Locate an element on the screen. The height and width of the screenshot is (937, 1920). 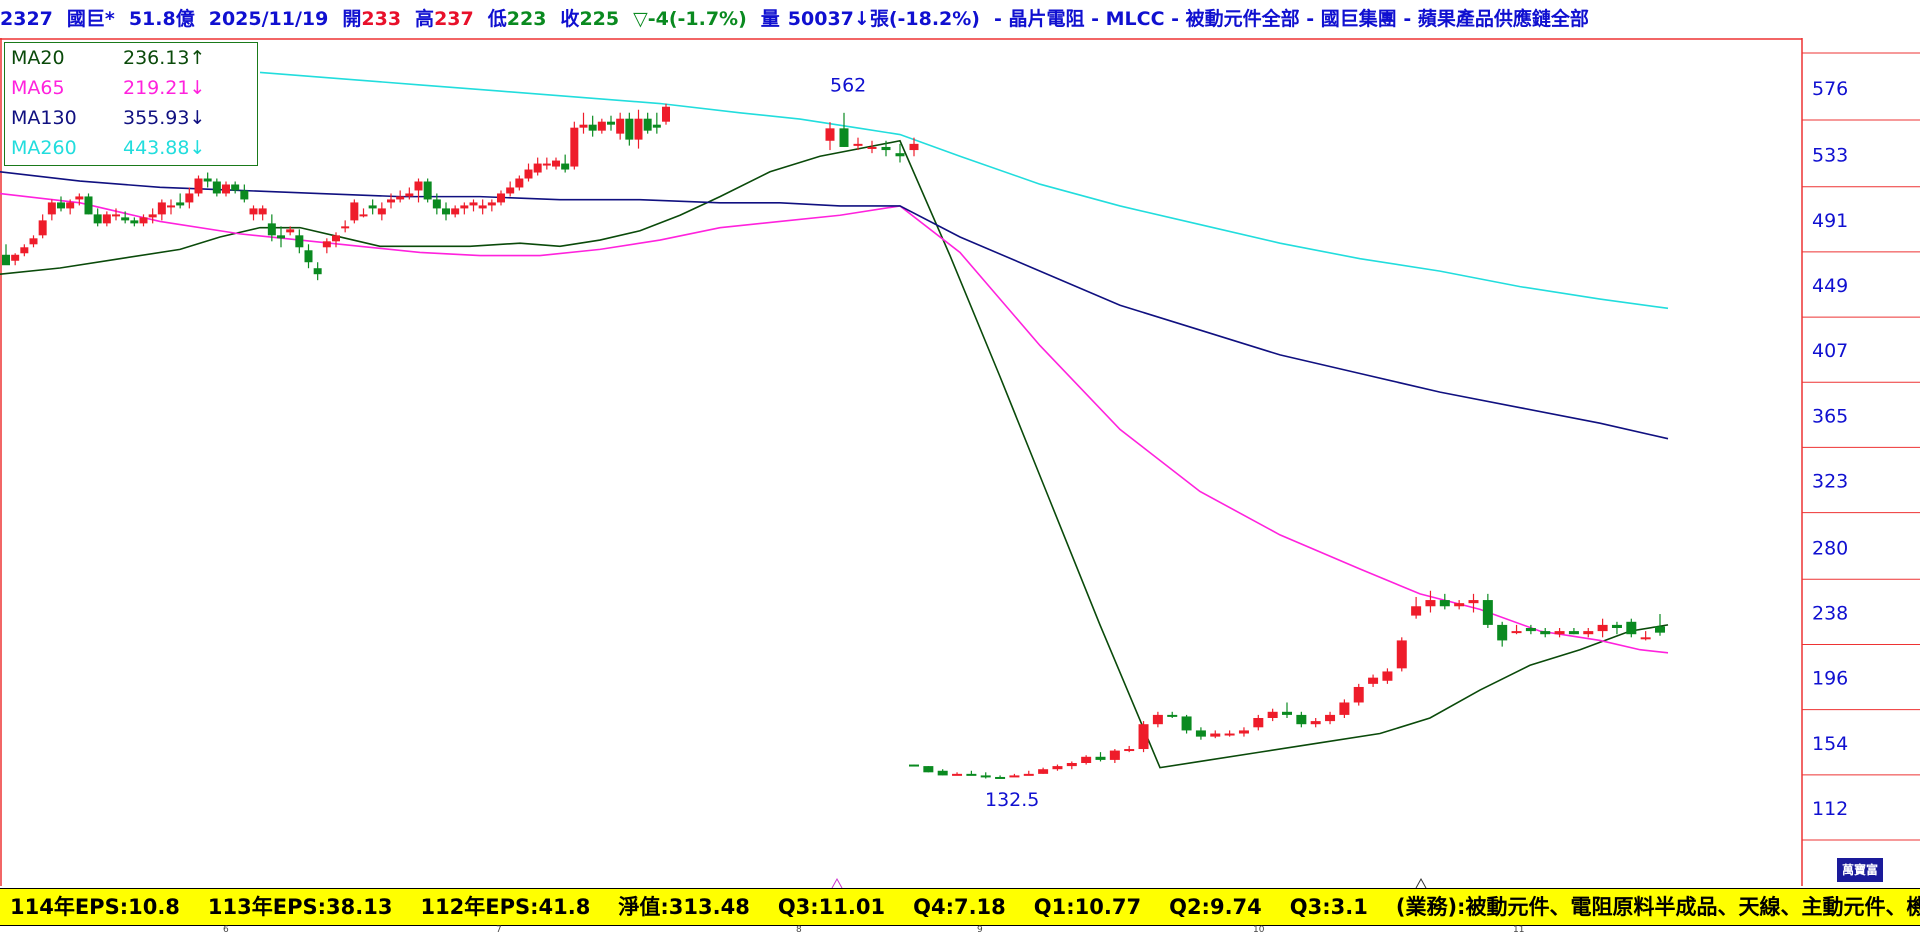
quote-date: 2025/11/19 is located at coordinates (268, 19).